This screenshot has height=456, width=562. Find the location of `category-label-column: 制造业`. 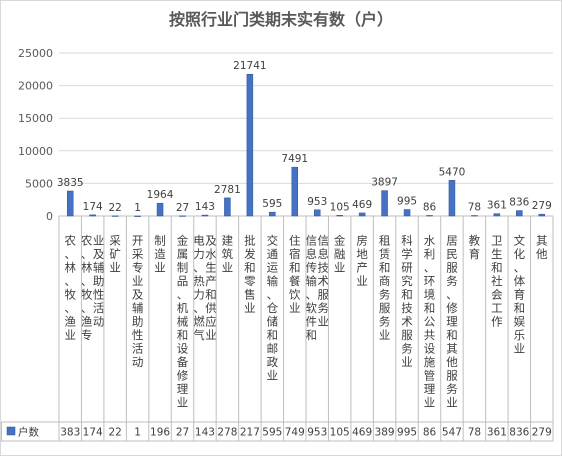

category-label-column: 制造业 is located at coordinates (160, 254).